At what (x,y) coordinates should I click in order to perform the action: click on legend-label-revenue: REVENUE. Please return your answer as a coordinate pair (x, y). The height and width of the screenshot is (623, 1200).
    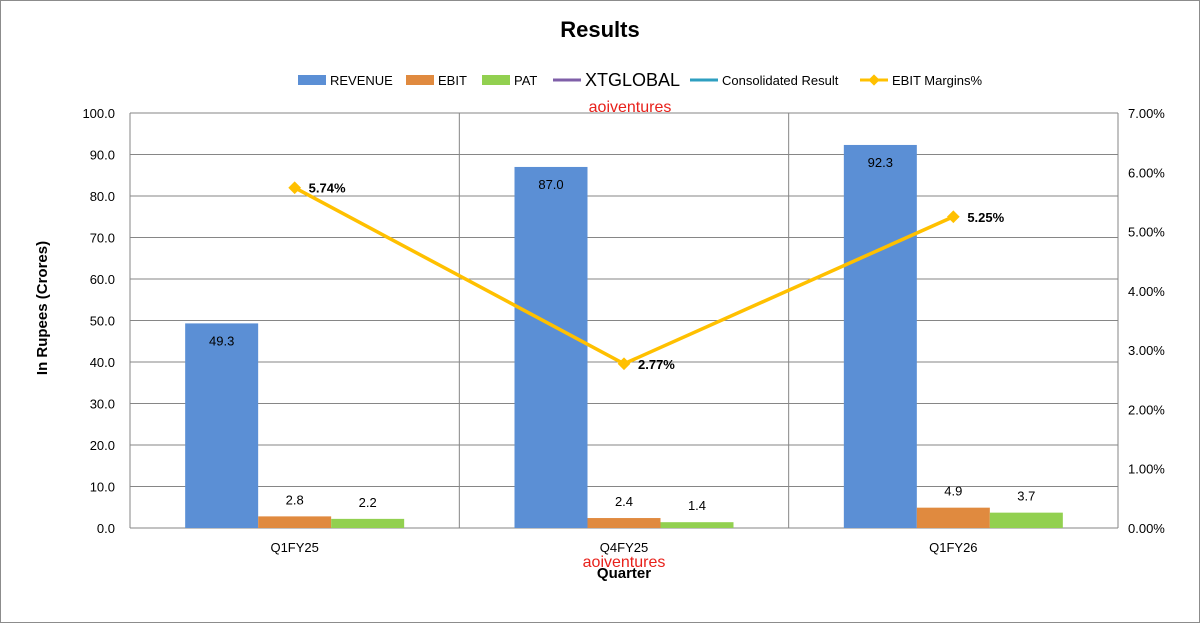
    Looking at the image, I should click on (361, 80).